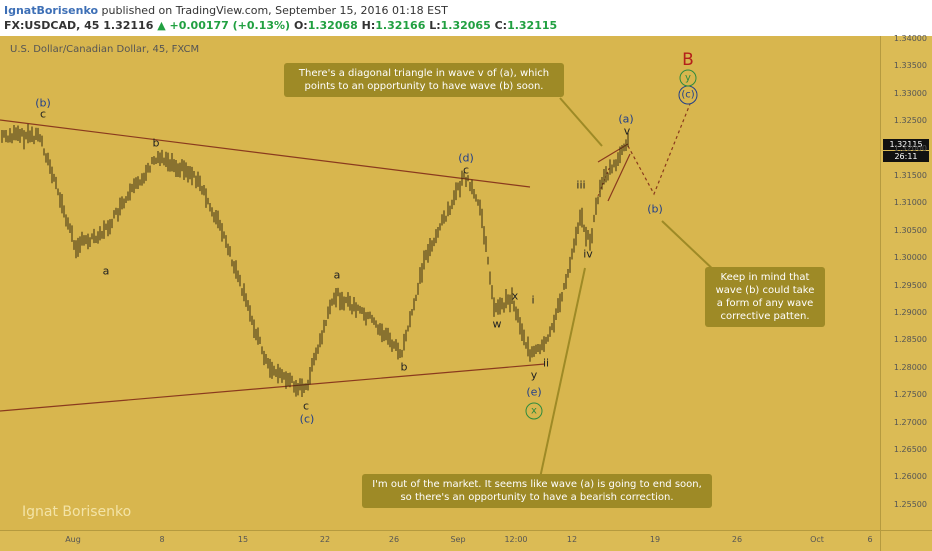  What do you see at coordinates (910, 258) in the screenshot?
I see `price-tick: 1.30000` at bounding box center [910, 258].